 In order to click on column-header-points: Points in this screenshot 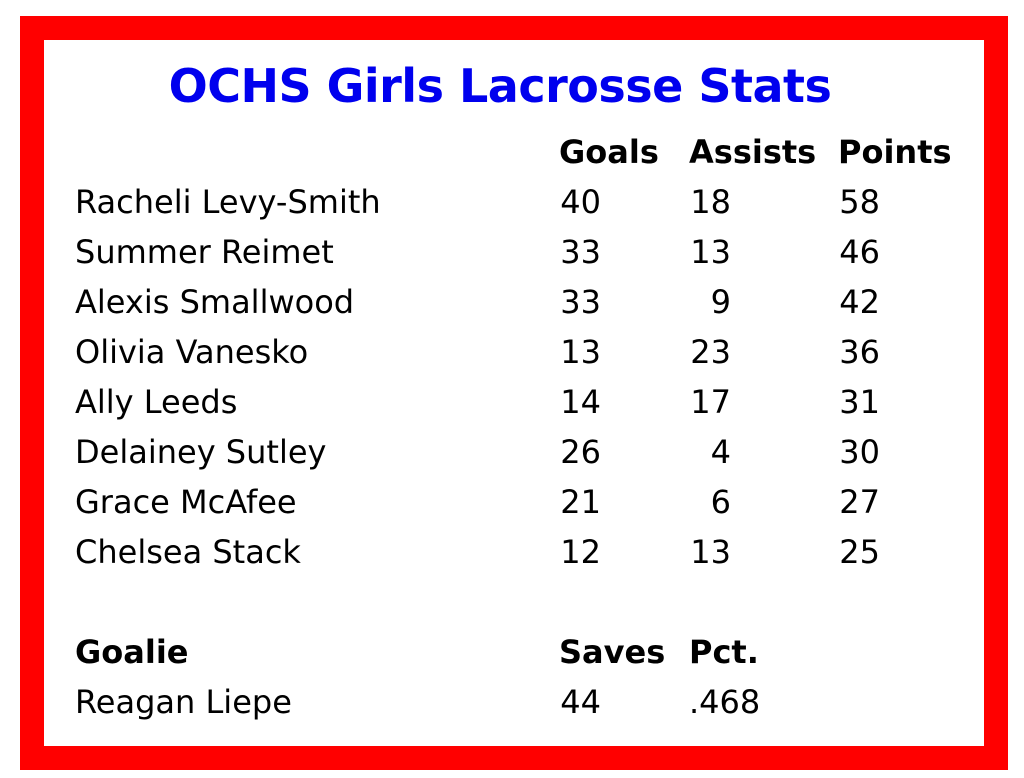, I will do `click(895, 152)`.